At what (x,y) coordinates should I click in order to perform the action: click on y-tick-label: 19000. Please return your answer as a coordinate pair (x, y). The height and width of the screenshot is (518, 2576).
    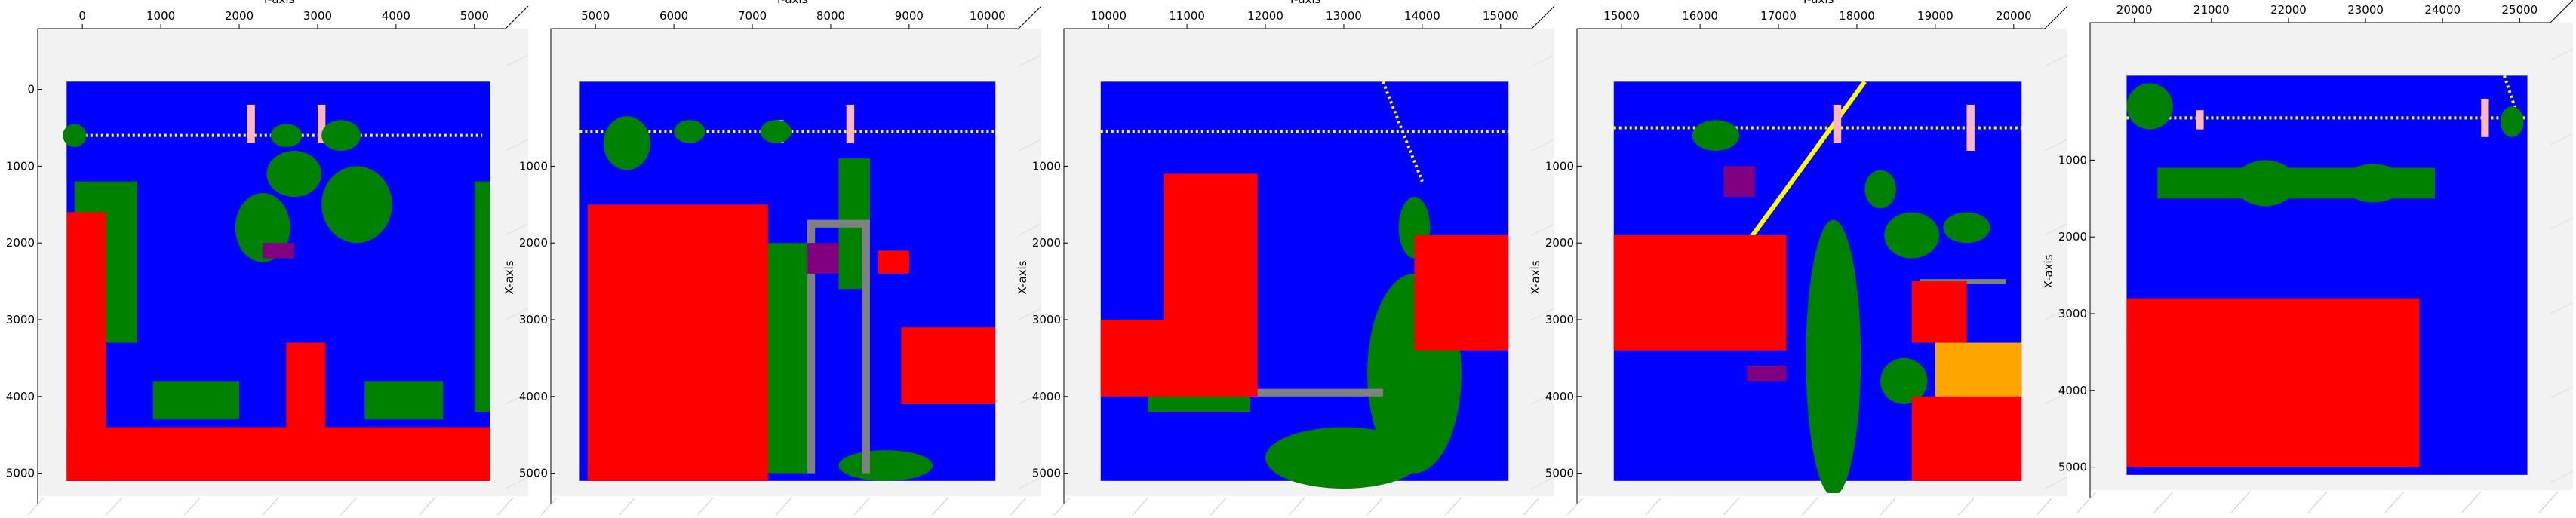
    Looking at the image, I should click on (1935, 16).